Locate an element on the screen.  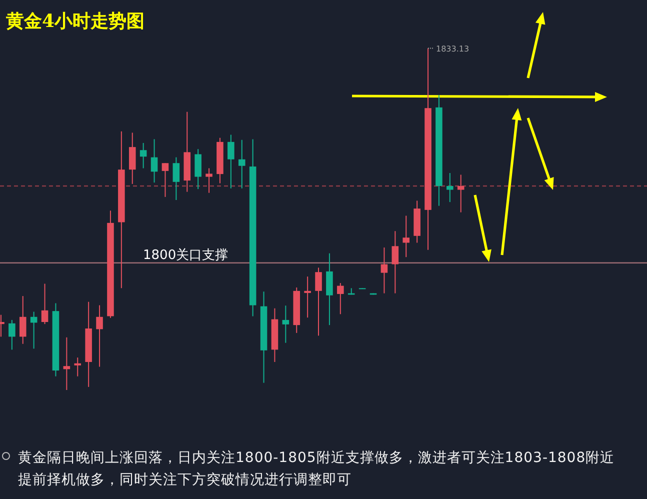
chart-title: 黄金4小时走势图 is located at coordinates (75, 21).